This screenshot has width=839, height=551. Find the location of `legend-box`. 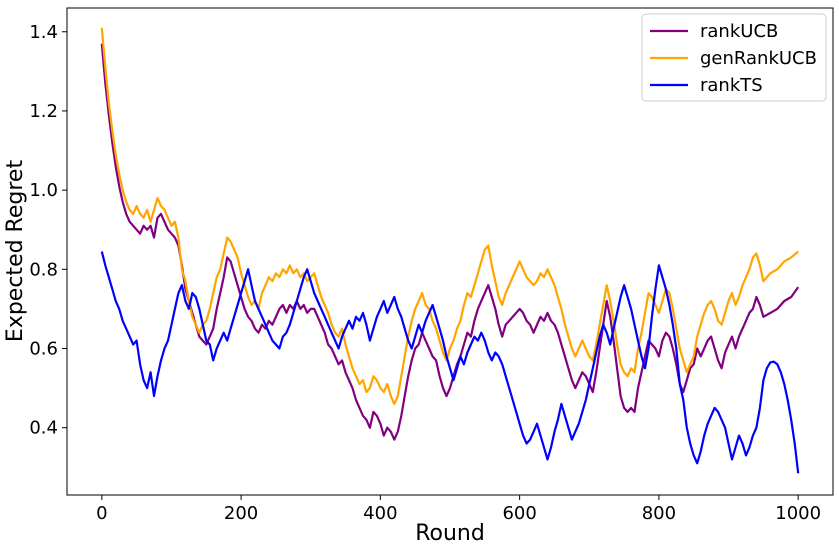

legend-box is located at coordinates (734, 57).